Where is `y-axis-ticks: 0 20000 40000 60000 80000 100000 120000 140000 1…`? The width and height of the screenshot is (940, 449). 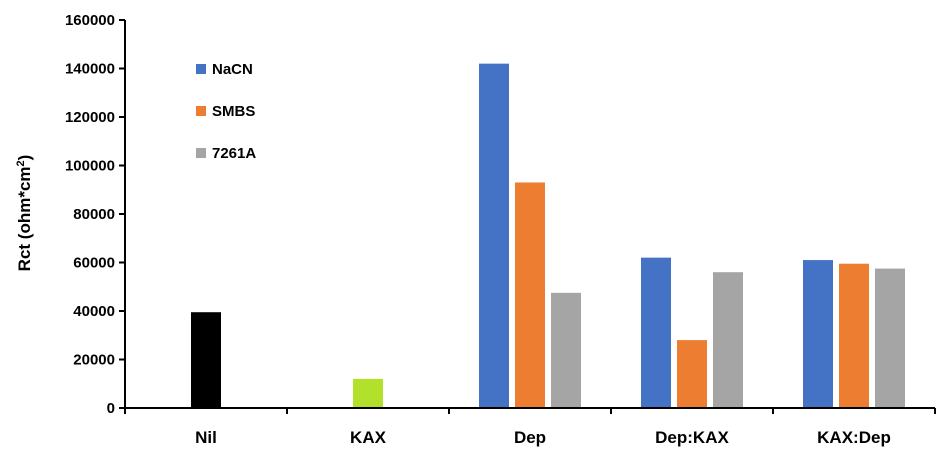
y-axis-ticks: 0 20000 40000 60000 80000 100000 120000 140000 1… is located at coordinates (95, 214).